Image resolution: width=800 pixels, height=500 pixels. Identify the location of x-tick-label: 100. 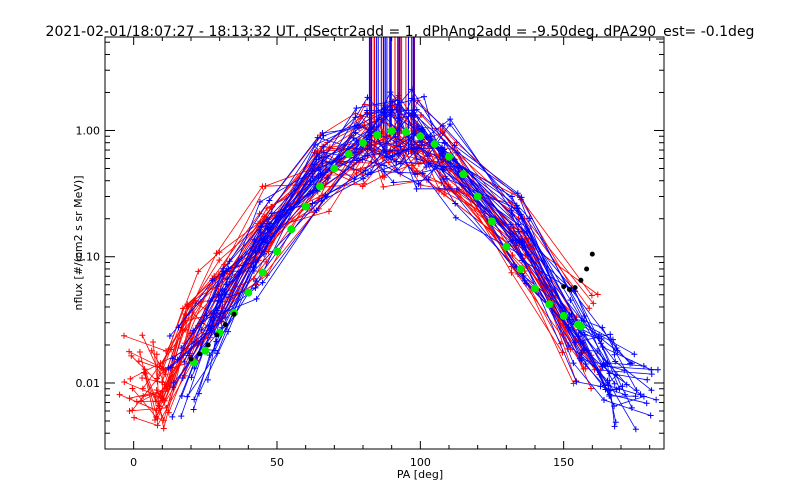
(420, 462).